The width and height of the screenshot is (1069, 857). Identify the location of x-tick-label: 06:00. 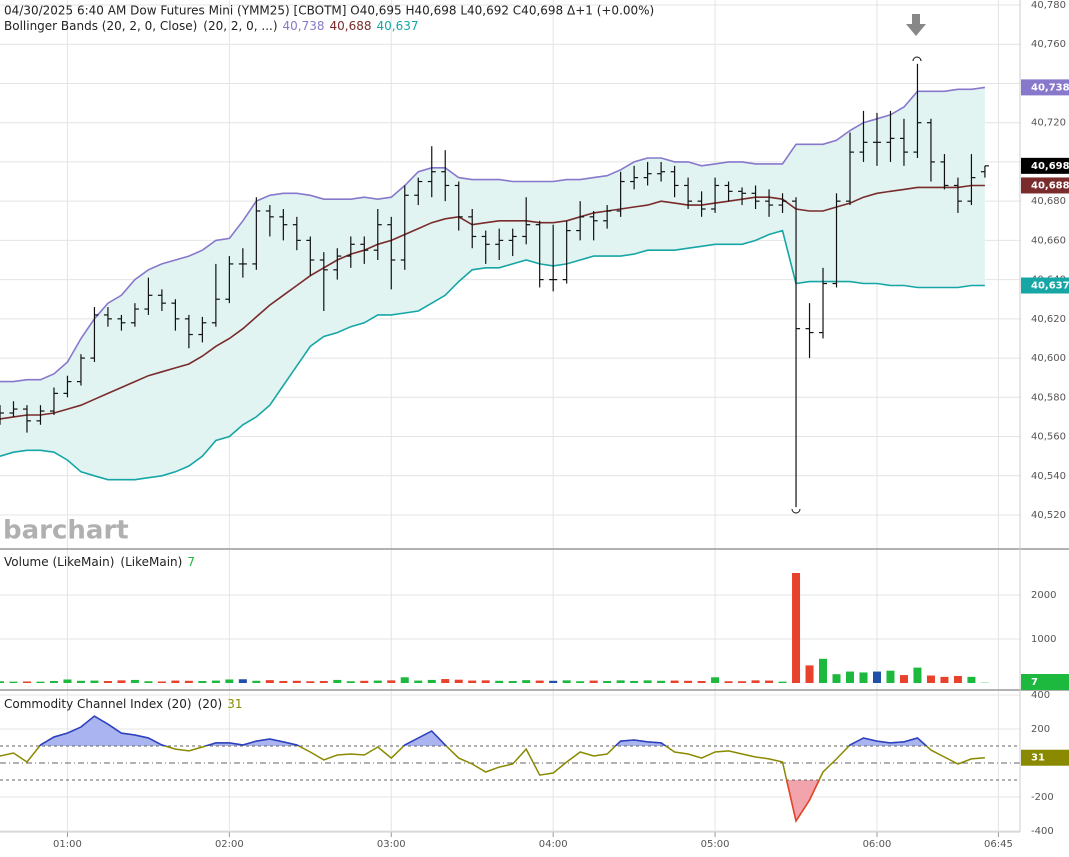
(877, 844).